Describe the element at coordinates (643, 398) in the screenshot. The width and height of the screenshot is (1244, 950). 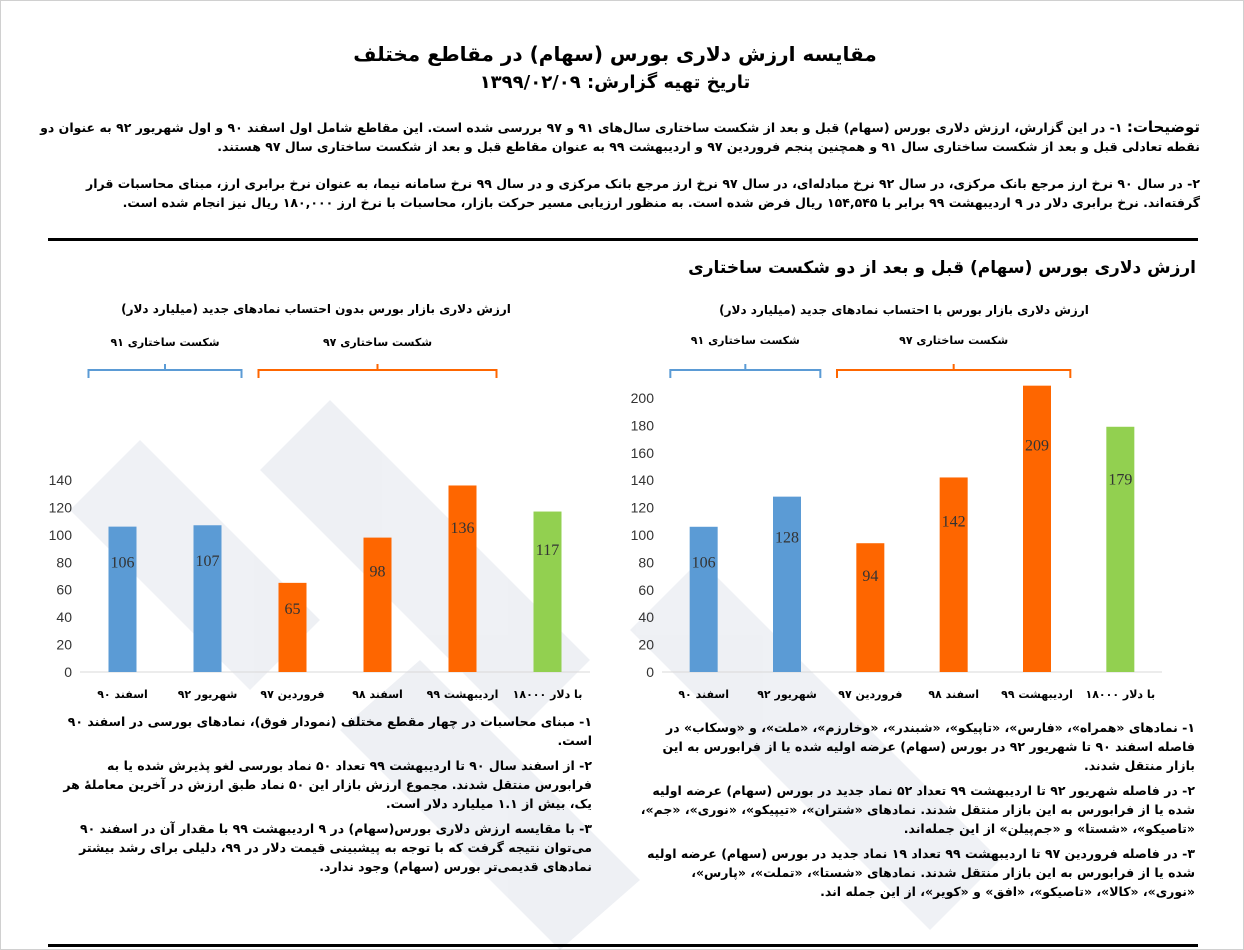
I see `y-tick-label: 200` at that location.